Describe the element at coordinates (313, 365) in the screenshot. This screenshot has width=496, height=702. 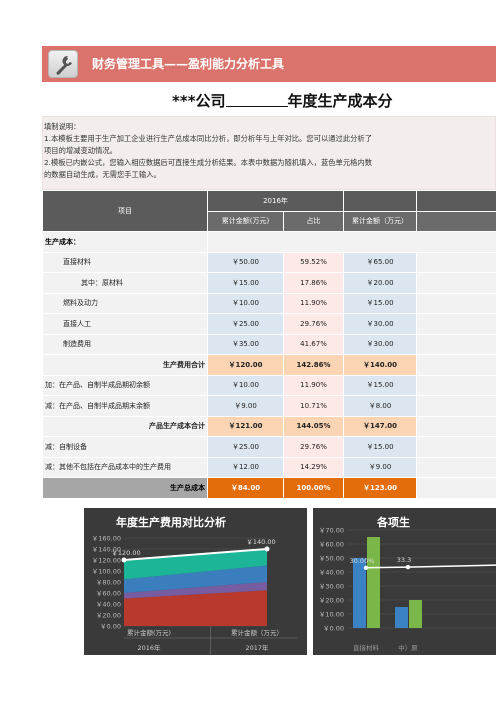
I see `share-cell: 142.86%` at that location.